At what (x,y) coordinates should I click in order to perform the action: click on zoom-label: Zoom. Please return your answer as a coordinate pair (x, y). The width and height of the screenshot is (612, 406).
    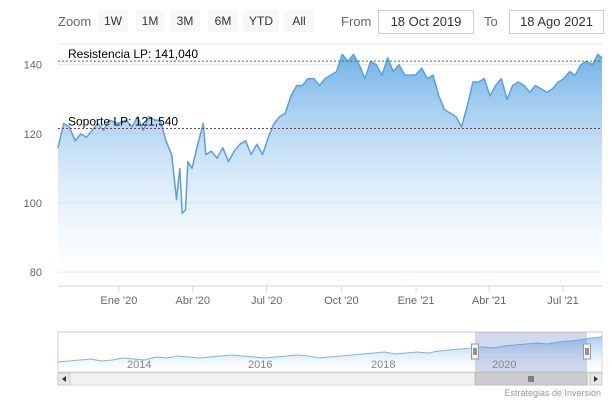
    Looking at the image, I should click on (75, 21).